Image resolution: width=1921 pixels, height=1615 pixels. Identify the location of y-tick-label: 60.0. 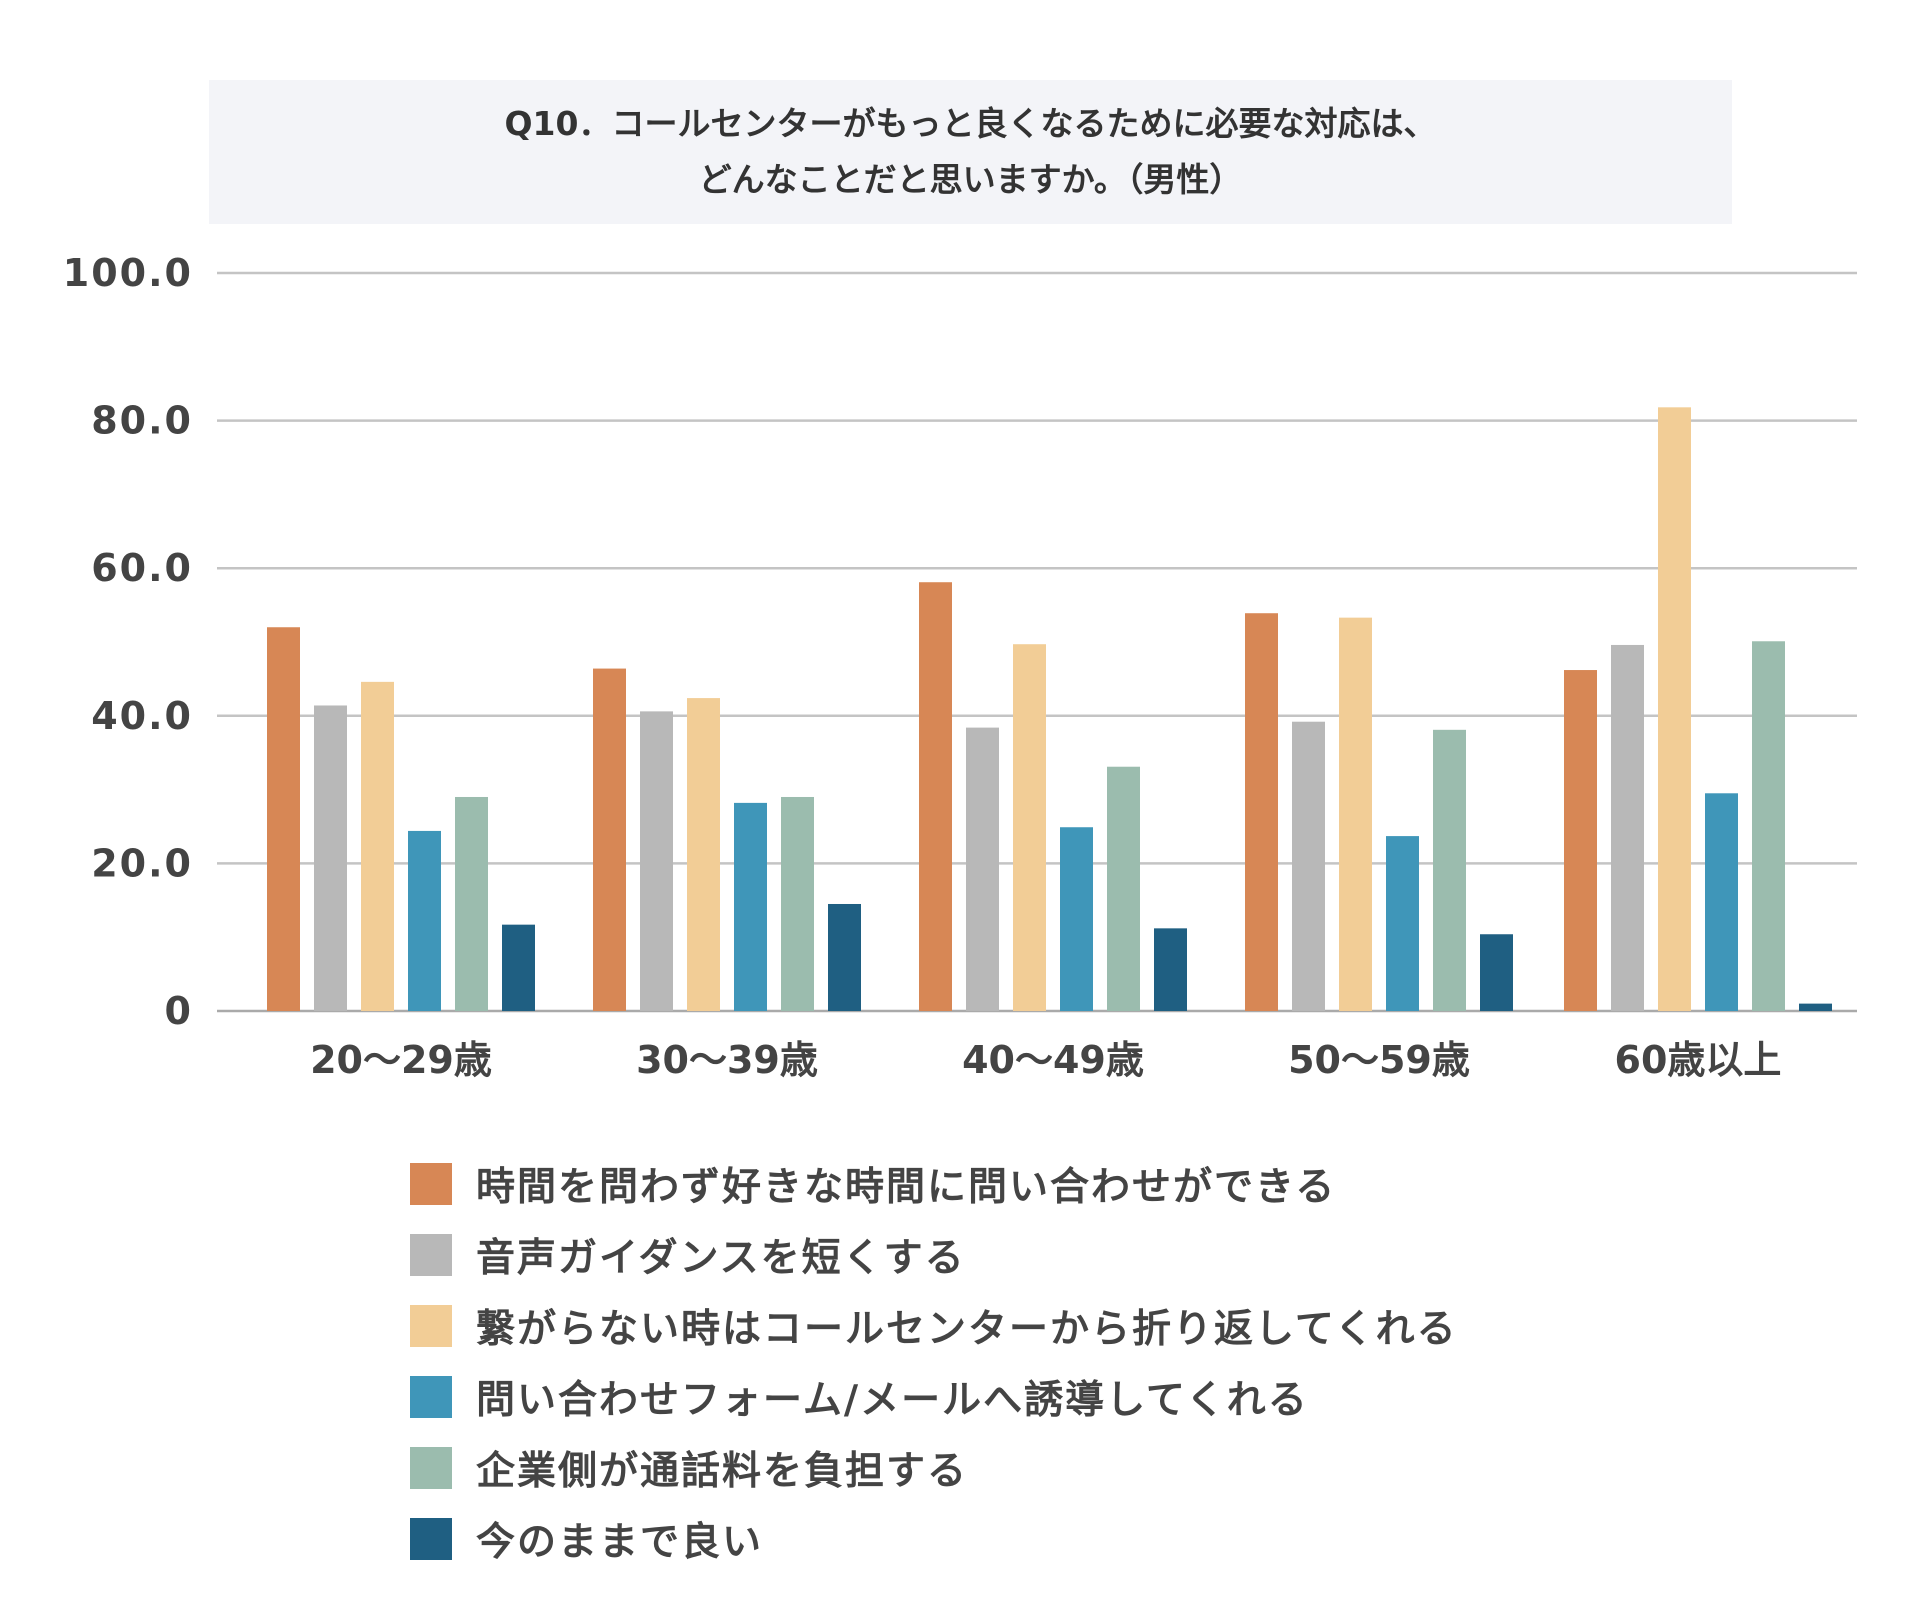
(142, 568).